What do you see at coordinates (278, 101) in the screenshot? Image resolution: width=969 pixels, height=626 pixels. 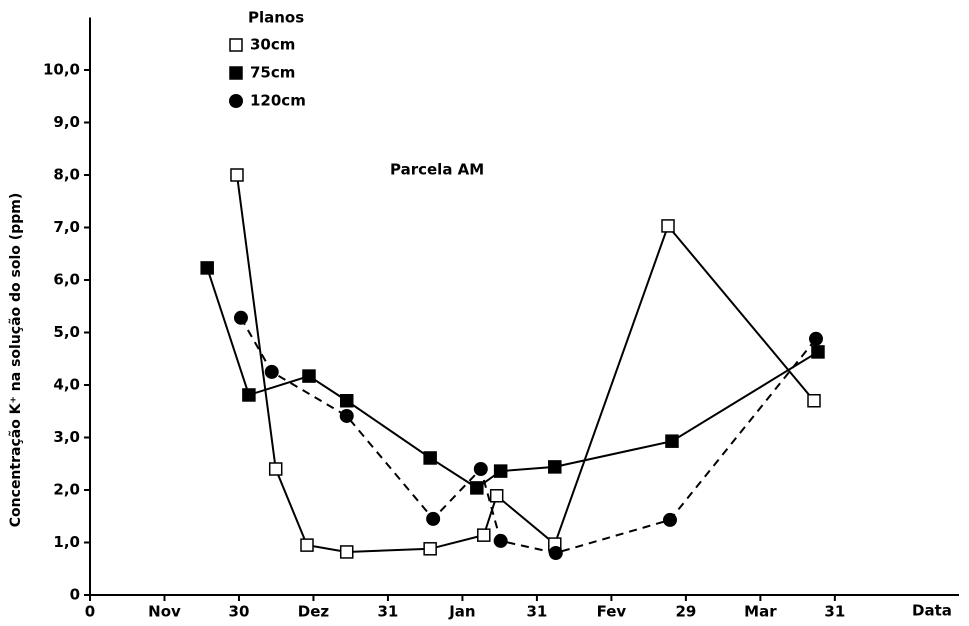 I see `legend-label: 120cm` at bounding box center [278, 101].